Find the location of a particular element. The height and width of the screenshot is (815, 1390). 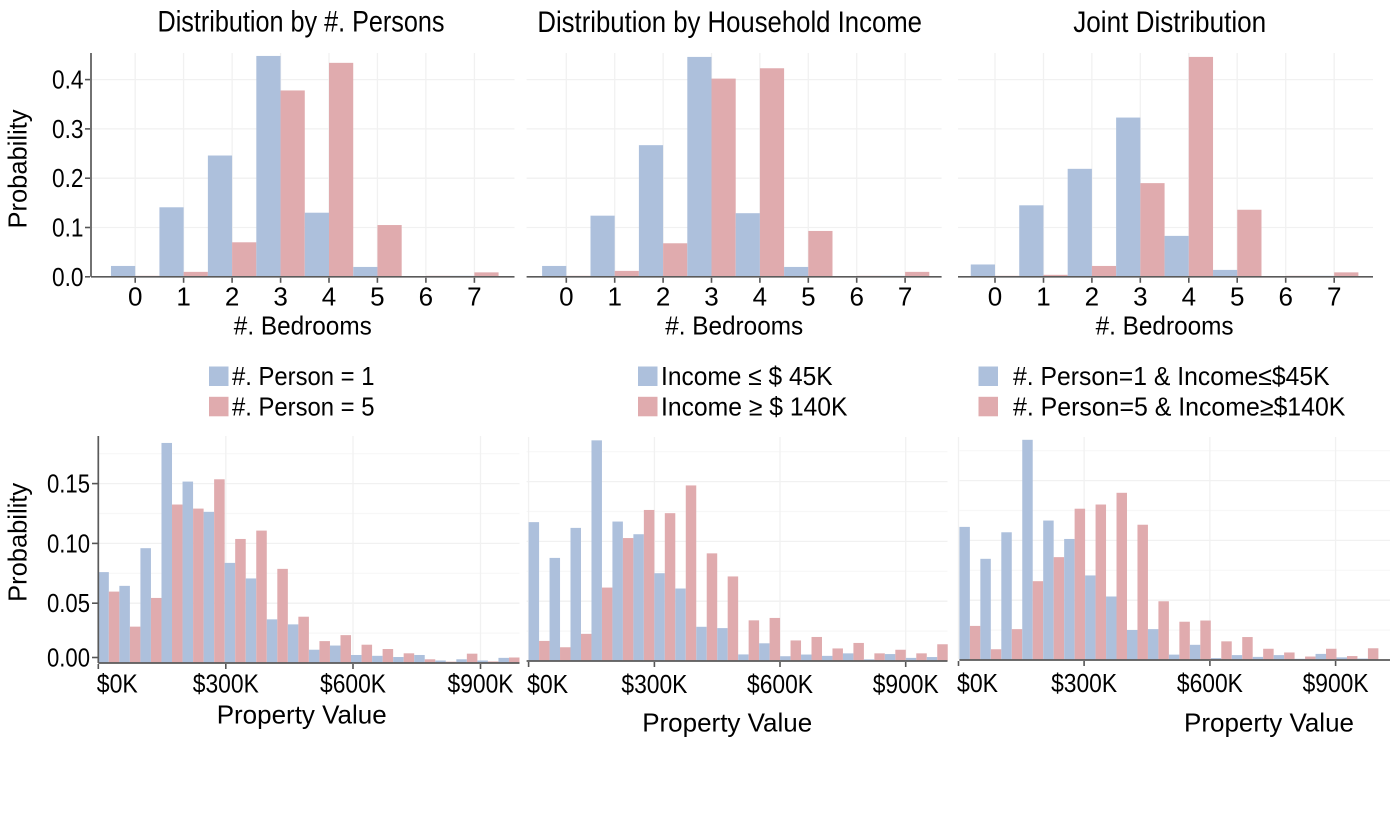

svg-text: 0.15 is located at coordinates (68, 484).